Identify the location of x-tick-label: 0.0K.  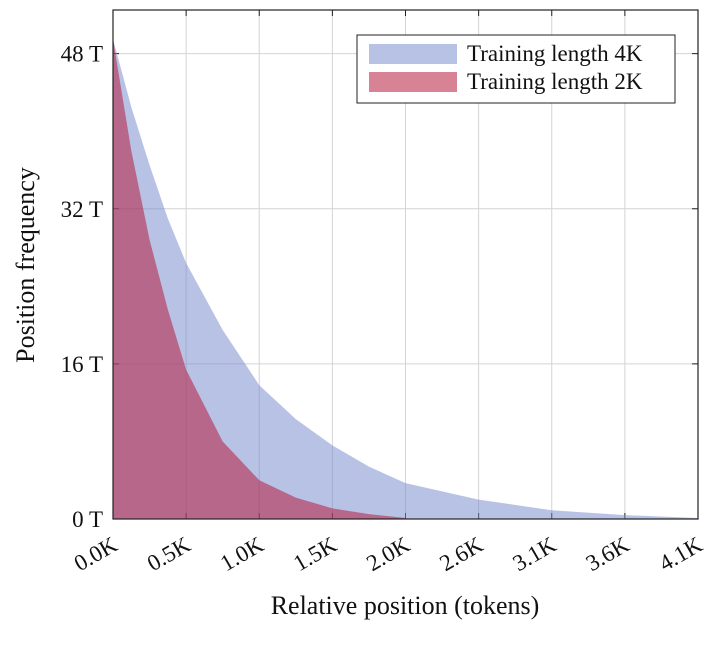
(96, 553).